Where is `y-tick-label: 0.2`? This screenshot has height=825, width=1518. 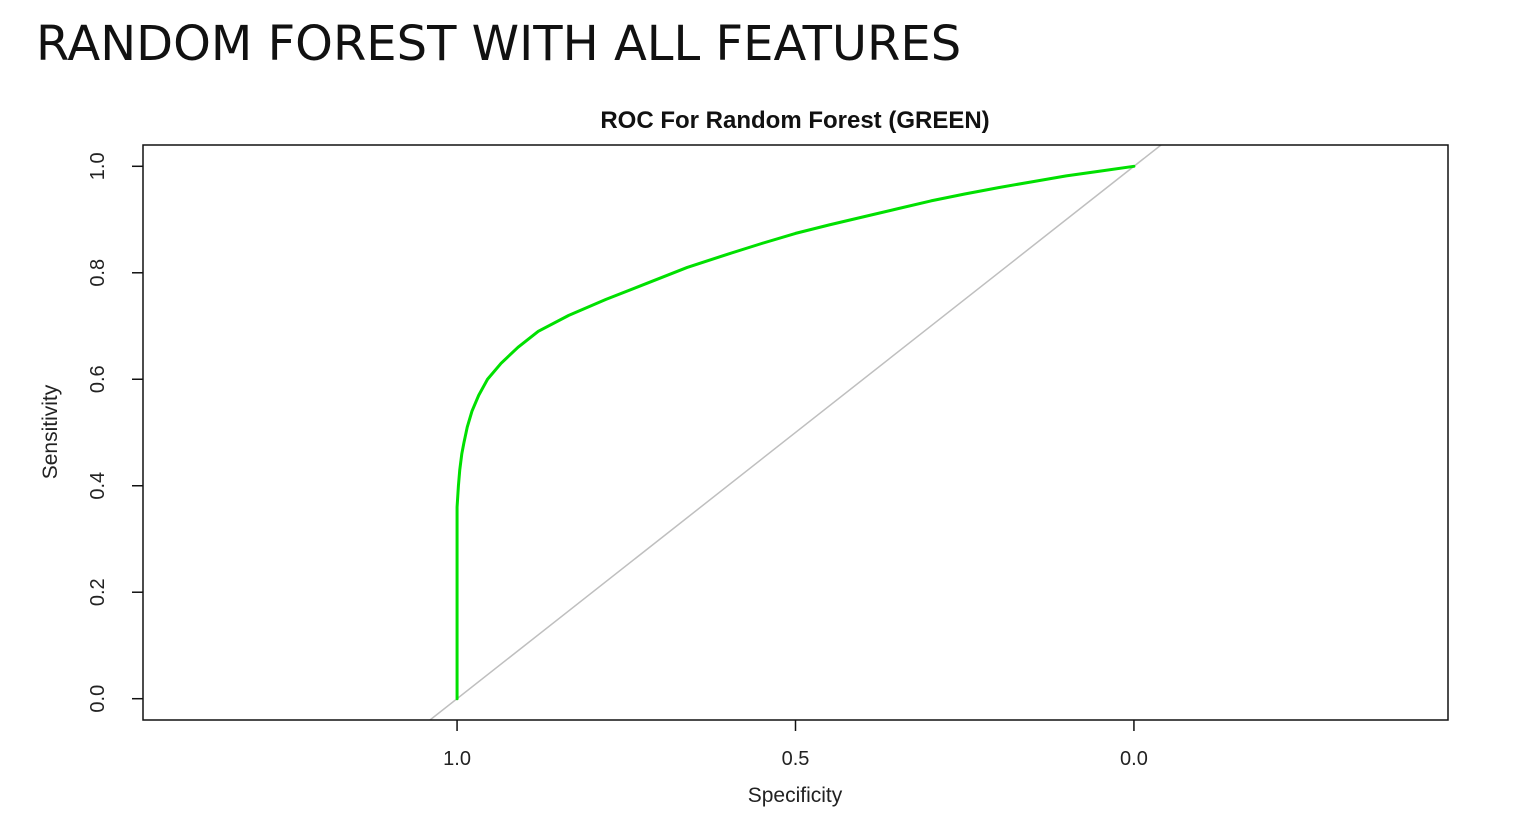
y-tick-label: 0.2 is located at coordinates (98, 592).